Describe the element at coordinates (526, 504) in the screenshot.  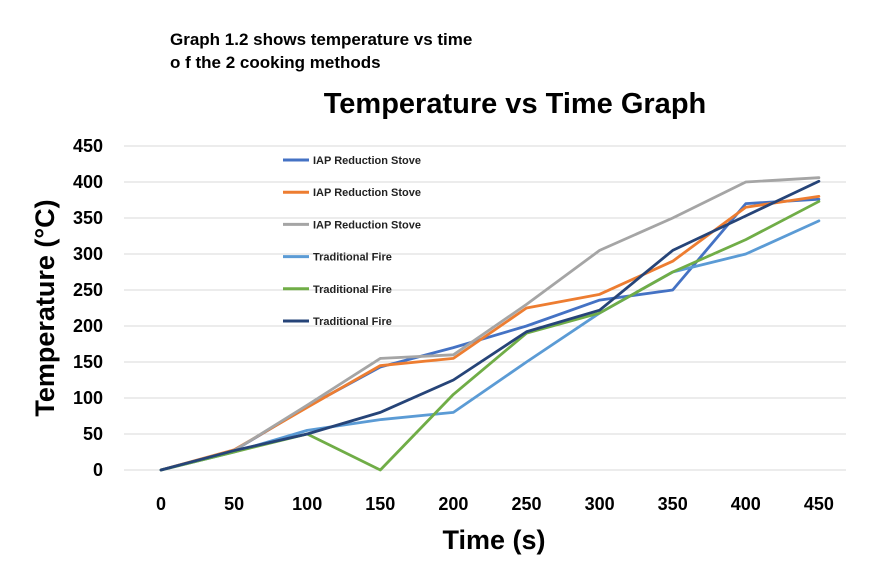
I see `x-tick-label: 250` at that location.